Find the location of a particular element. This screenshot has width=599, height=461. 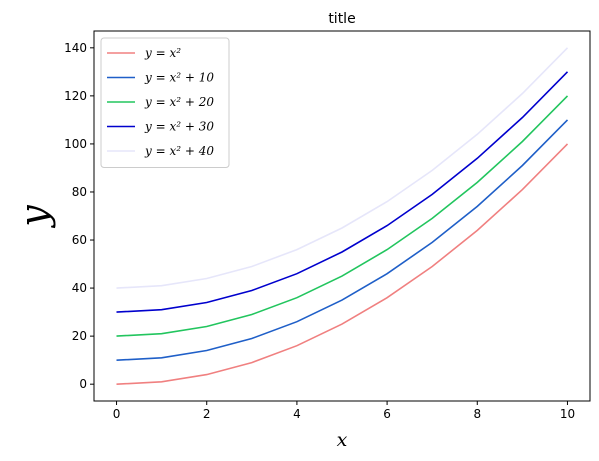

x-tick-label: 8 is located at coordinates (477, 414).